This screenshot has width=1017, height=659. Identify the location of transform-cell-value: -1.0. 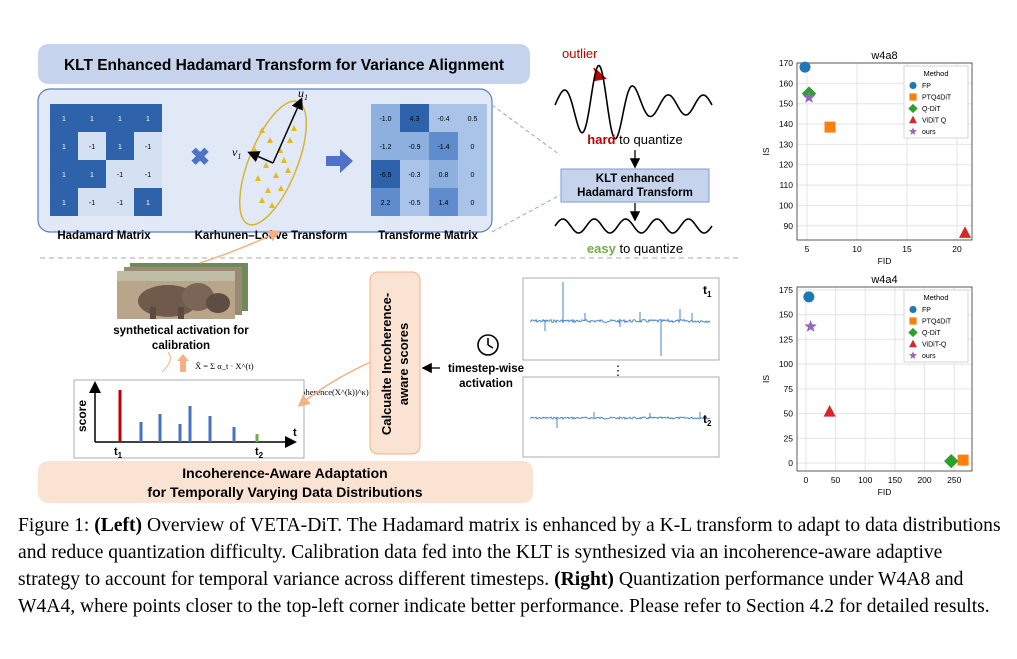
(385, 119).